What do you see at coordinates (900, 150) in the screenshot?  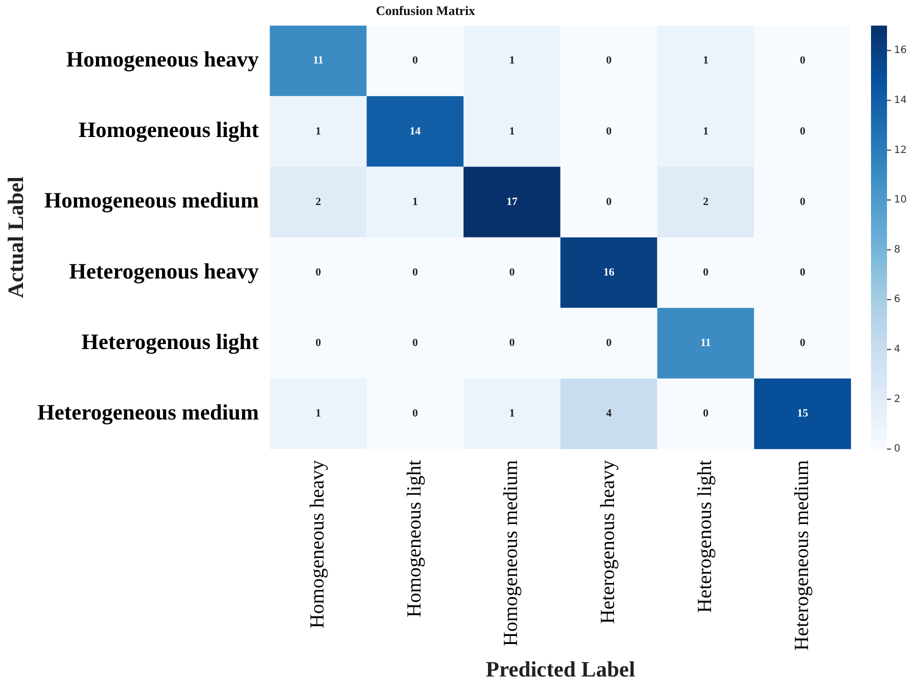 I see `color-bar-label: 12` at bounding box center [900, 150].